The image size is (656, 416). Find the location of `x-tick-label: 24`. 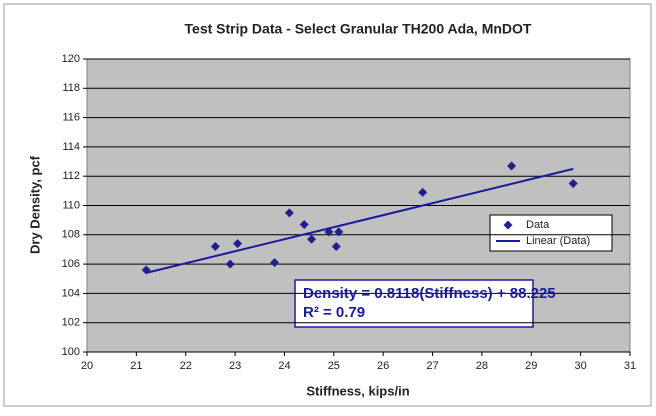

x-tick-label: 24 is located at coordinates (284, 366).